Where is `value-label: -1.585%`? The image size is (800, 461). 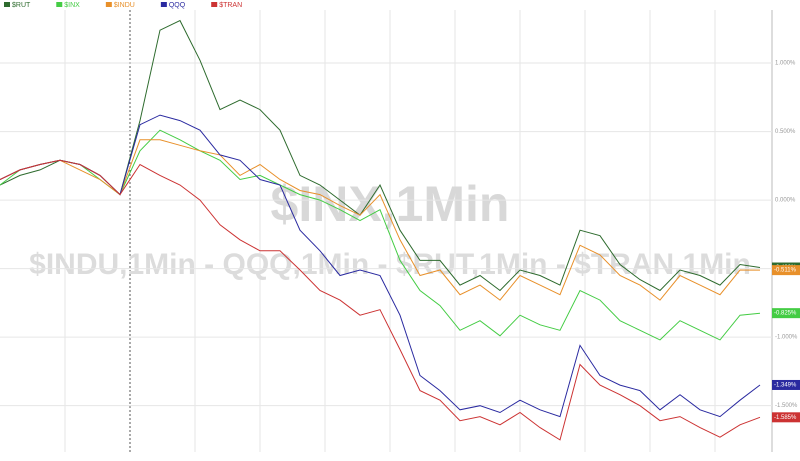
value-label: -1.585% is located at coordinates (785, 418).